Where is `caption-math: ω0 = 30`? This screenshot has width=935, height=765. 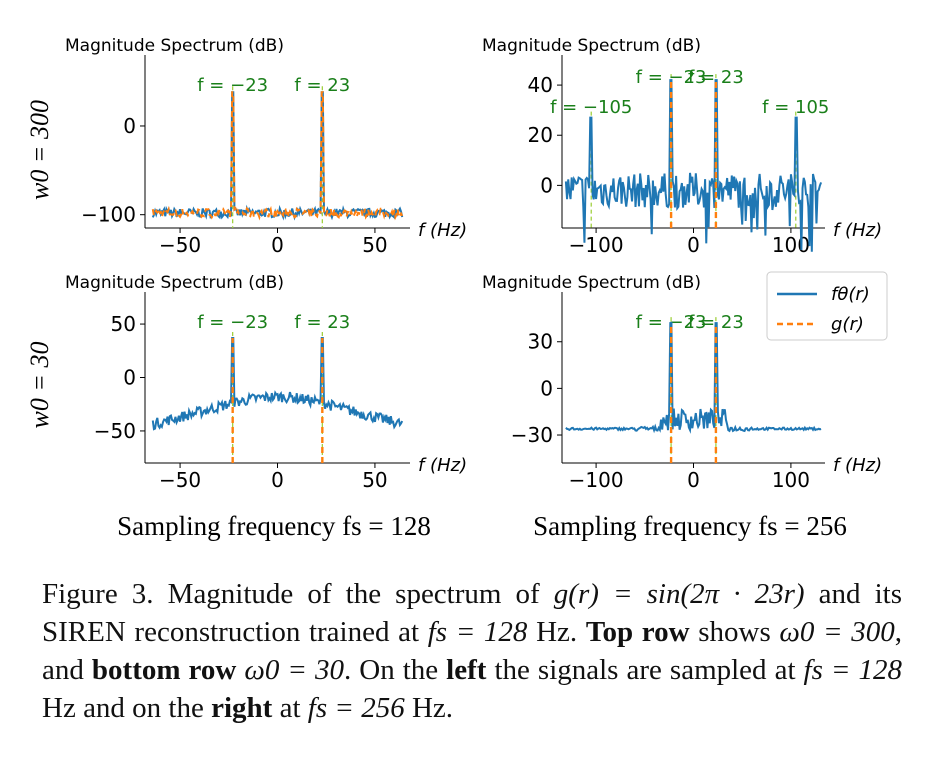
caption-math: ω0 = 30 is located at coordinates (294, 670).